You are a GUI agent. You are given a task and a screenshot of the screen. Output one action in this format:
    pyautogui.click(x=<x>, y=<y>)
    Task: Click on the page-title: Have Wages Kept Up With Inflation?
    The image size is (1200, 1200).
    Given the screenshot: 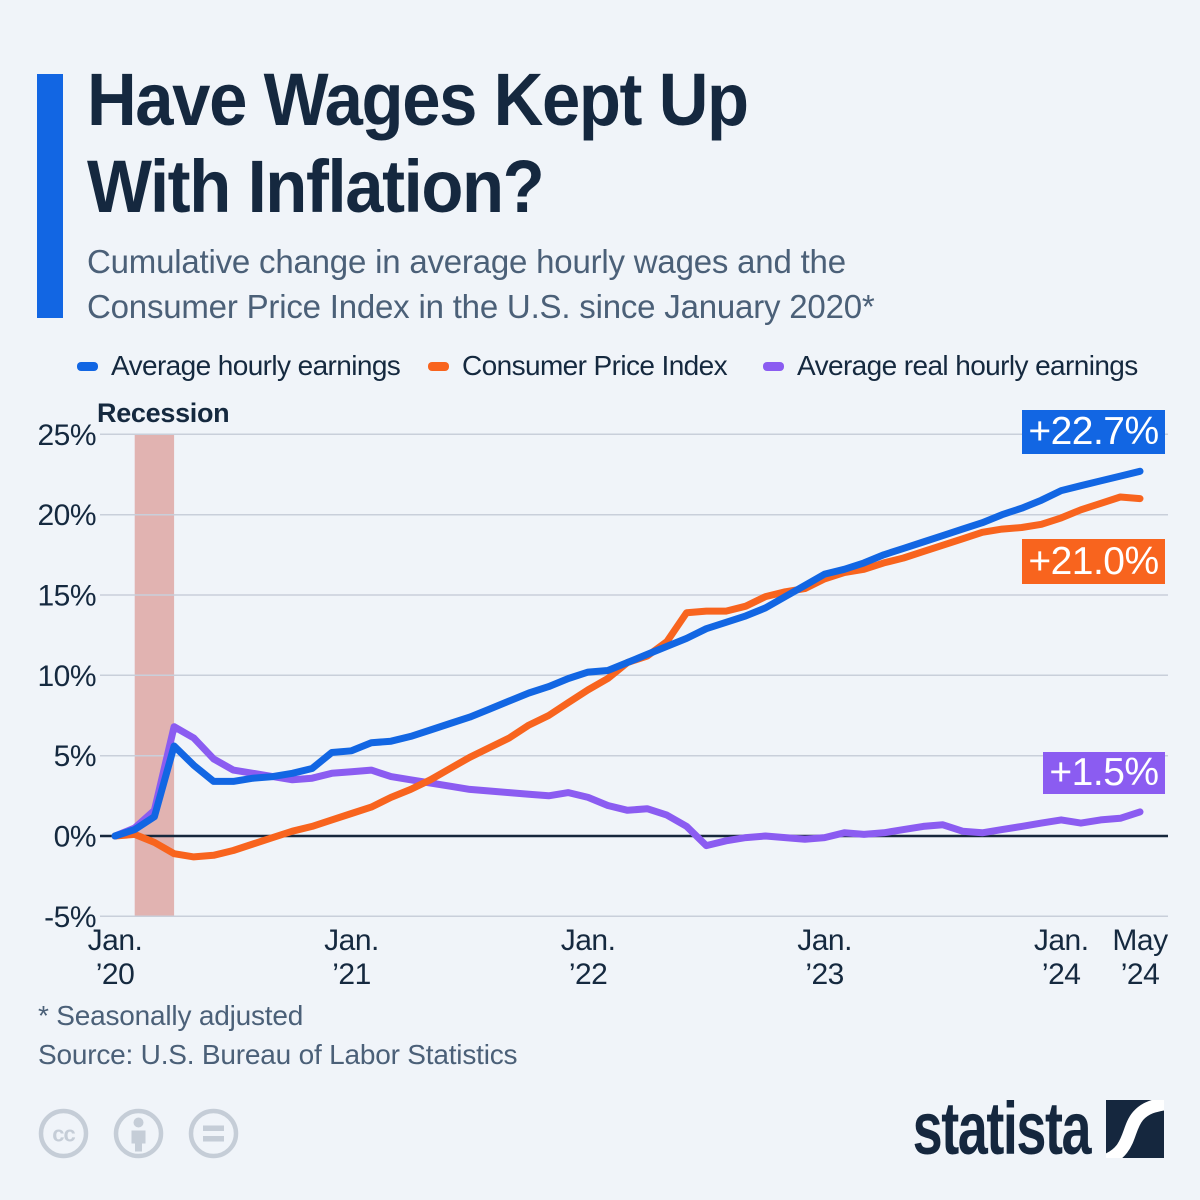 What is the action you would take?
    pyautogui.click(x=418, y=143)
    